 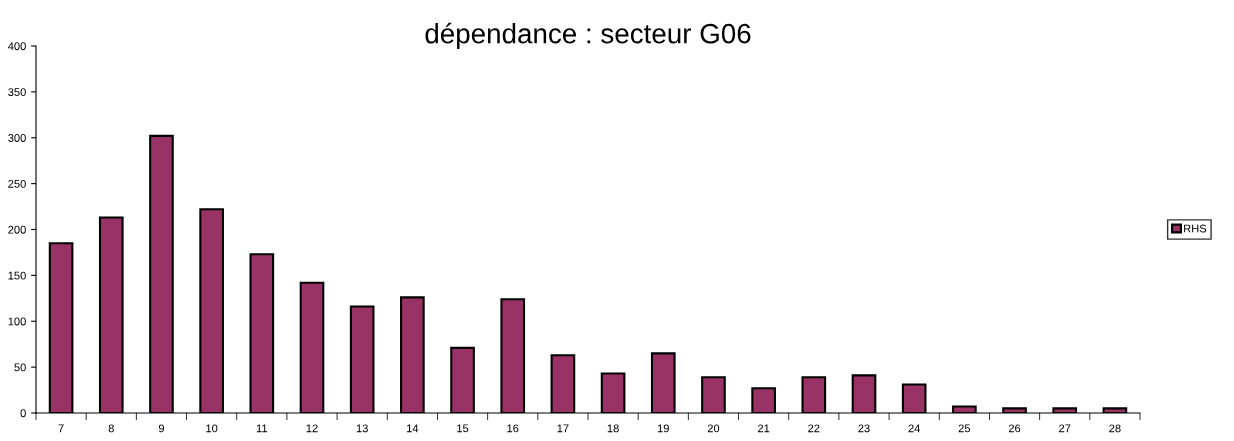 I want to click on x-tick-label: 27, so click(x=1065, y=428).